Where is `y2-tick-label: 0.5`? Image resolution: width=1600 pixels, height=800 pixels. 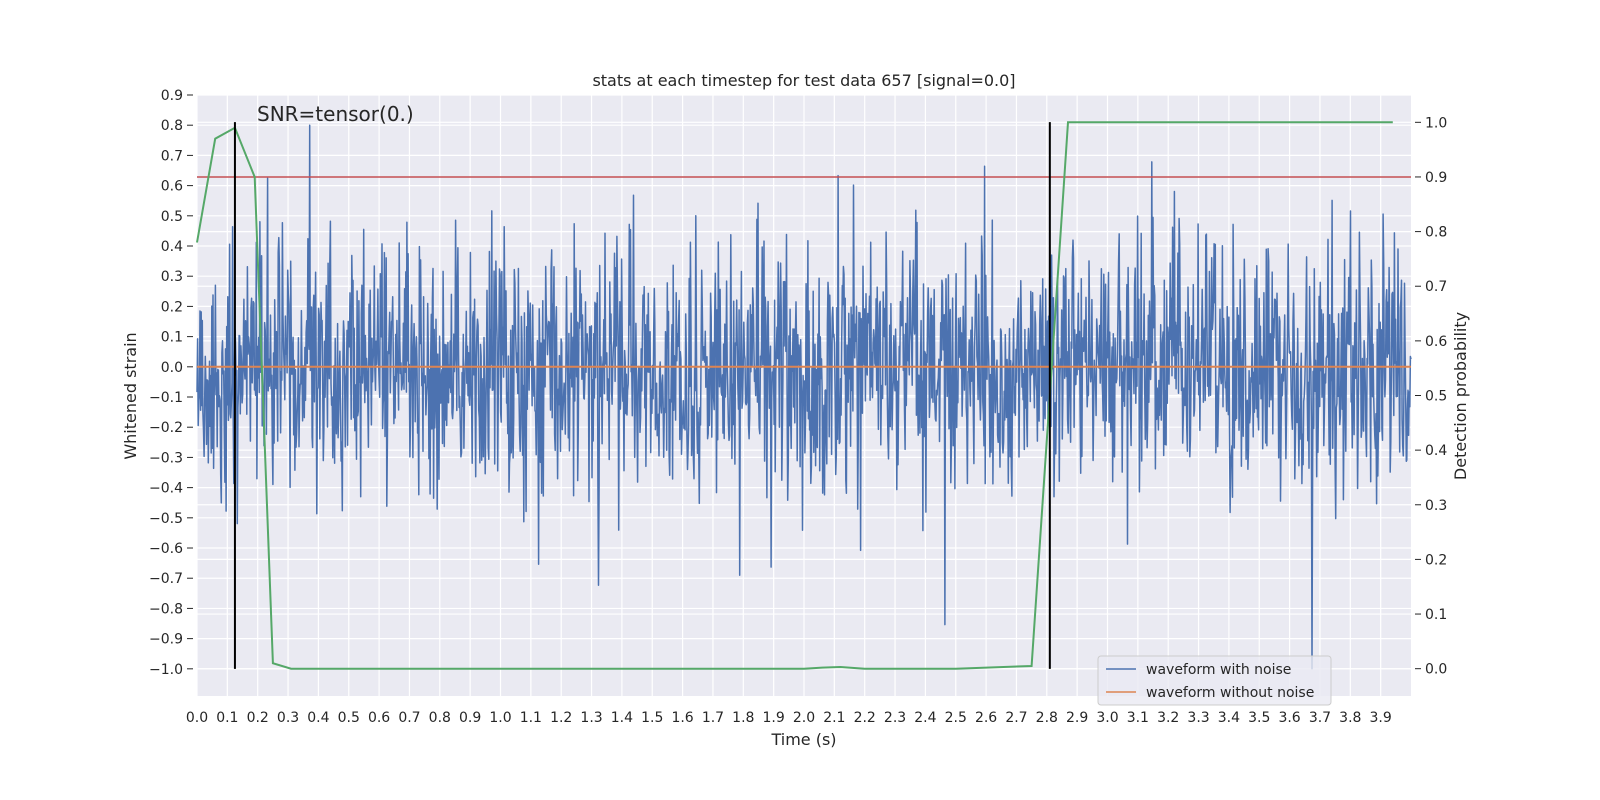 y2-tick-label: 0.5 is located at coordinates (1436, 397).